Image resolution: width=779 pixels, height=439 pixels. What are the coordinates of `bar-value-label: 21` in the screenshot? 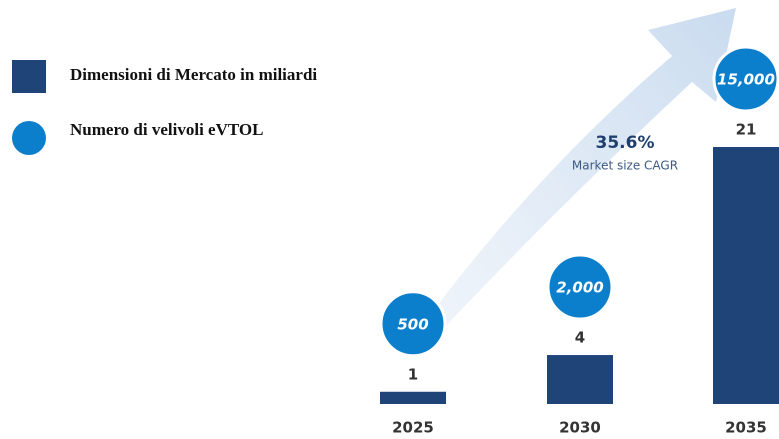 It's located at (746, 130).